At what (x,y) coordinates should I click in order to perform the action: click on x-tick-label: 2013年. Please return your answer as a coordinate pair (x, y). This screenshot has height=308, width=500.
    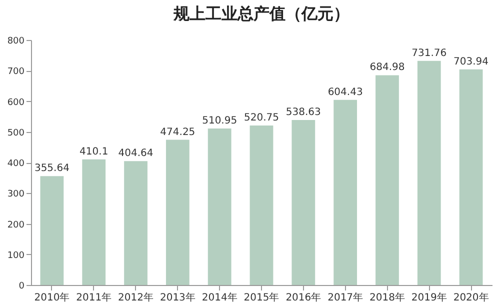
    Looking at the image, I should click on (178, 298).